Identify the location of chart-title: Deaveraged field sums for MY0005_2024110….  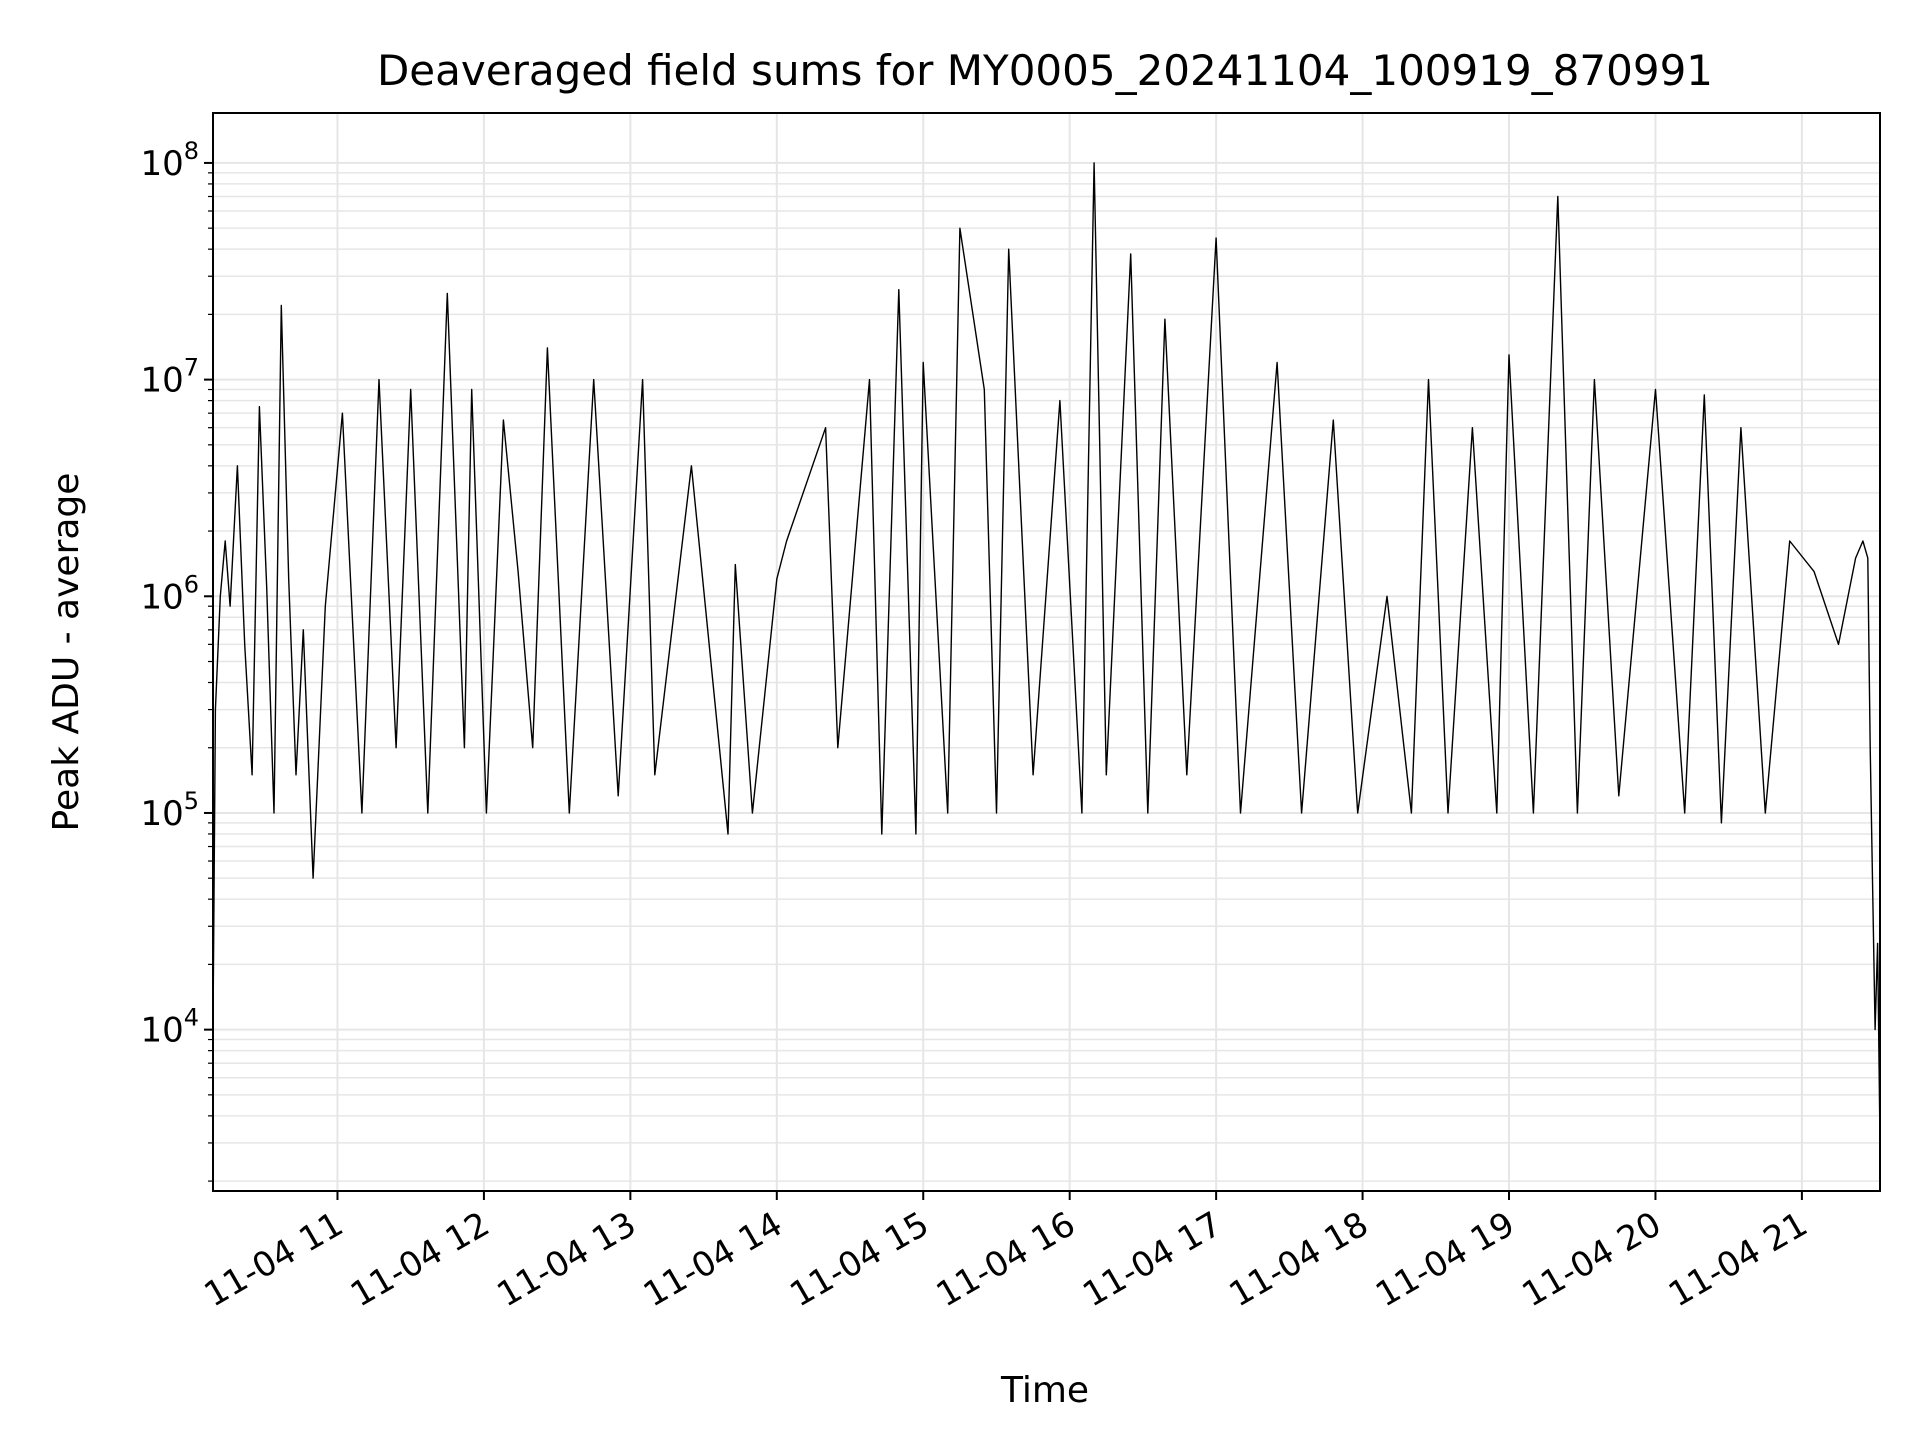
(1045, 70).